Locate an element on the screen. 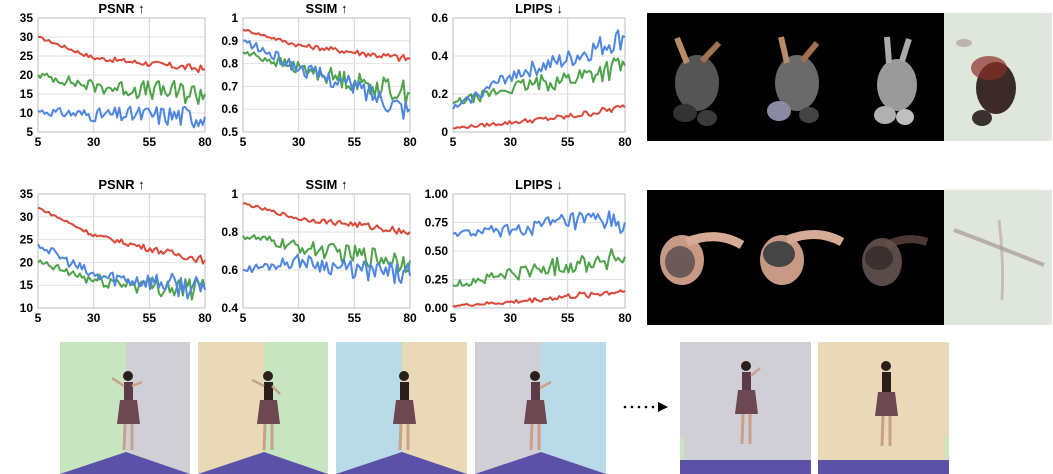  y-tick-label: 0 is located at coordinates (444, 132).